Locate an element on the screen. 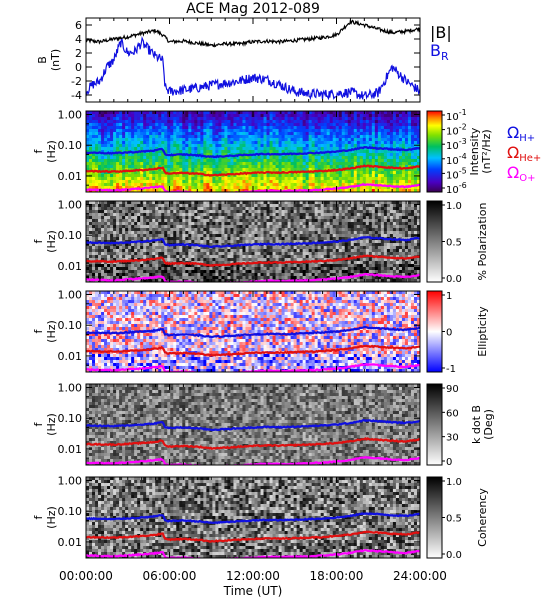 This screenshot has height=600, width=550. intensity-colorbar-label-text: Intensity is located at coordinates (474, 151).